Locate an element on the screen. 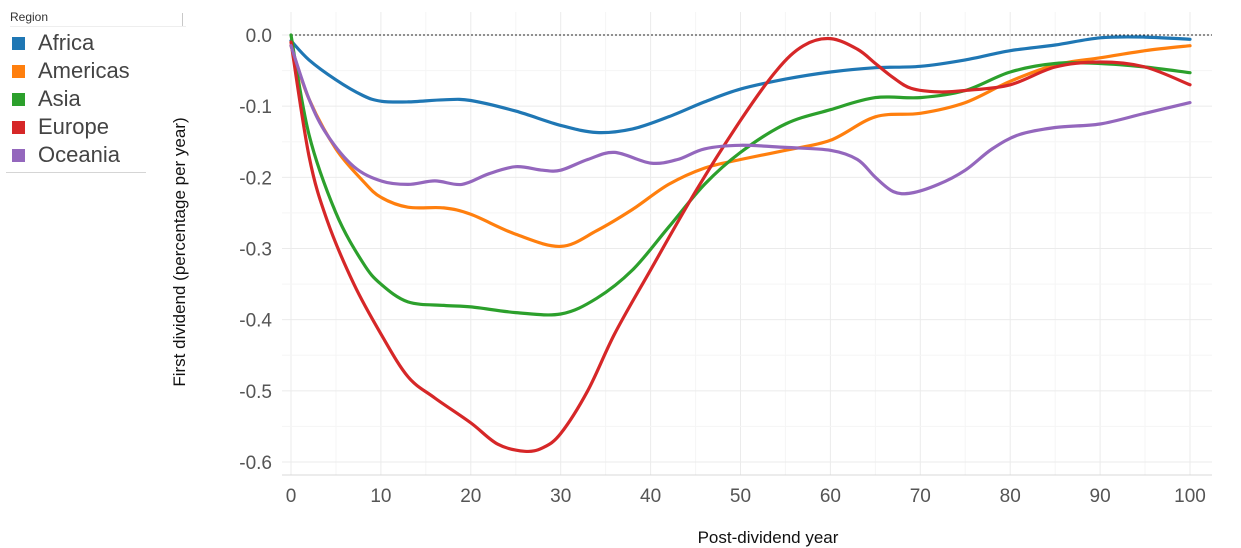 This screenshot has width=1241, height=548. legend-swatch-asia is located at coordinates (18, 99).